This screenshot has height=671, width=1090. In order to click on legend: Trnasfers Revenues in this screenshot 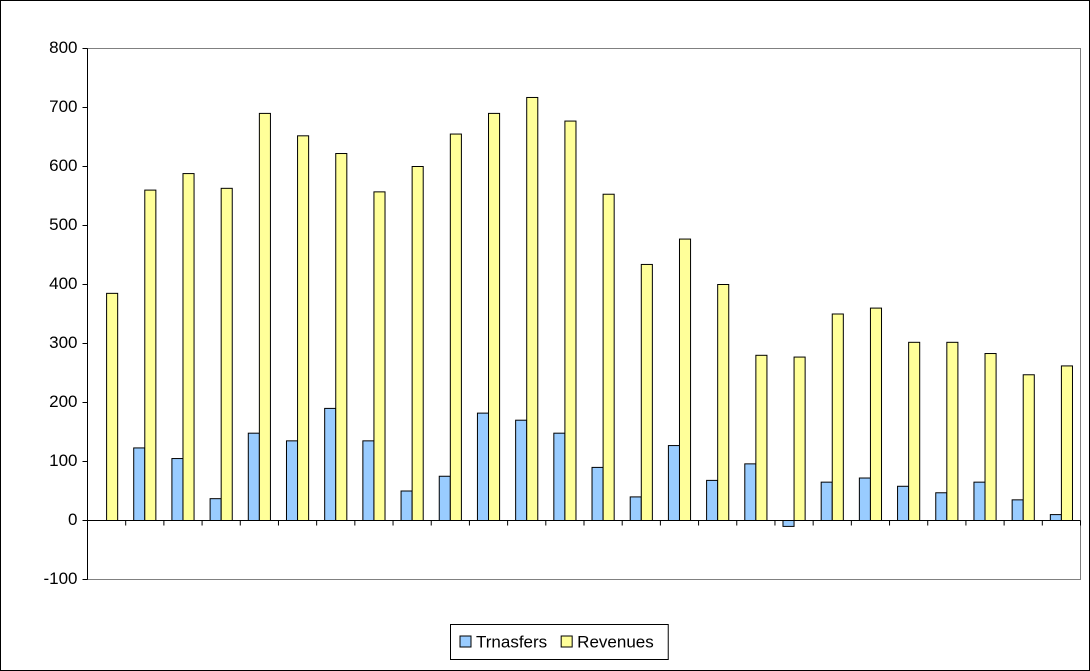, I will do `click(559, 642)`.